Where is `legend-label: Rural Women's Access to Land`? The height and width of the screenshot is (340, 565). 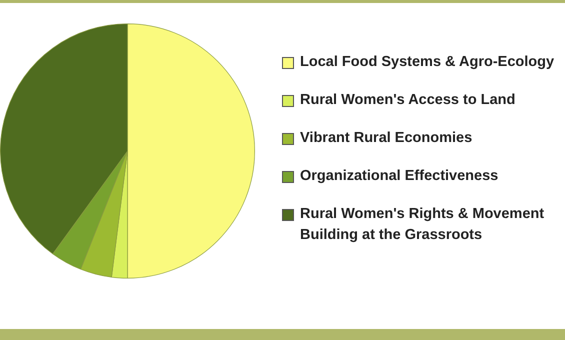
legend-label: Rural Women's Access to Land is located at coordinates (408, 100).